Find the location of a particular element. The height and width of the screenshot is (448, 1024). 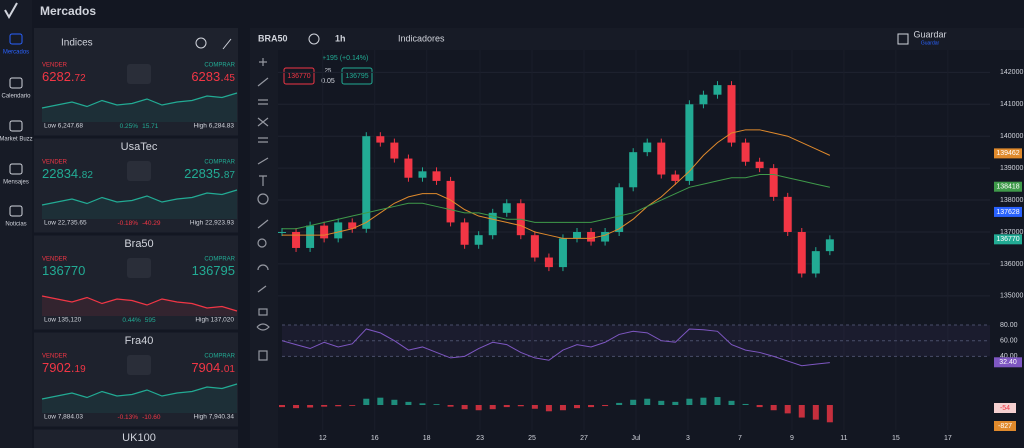

sell-price: 136770 is located at coordinates (63, 270).